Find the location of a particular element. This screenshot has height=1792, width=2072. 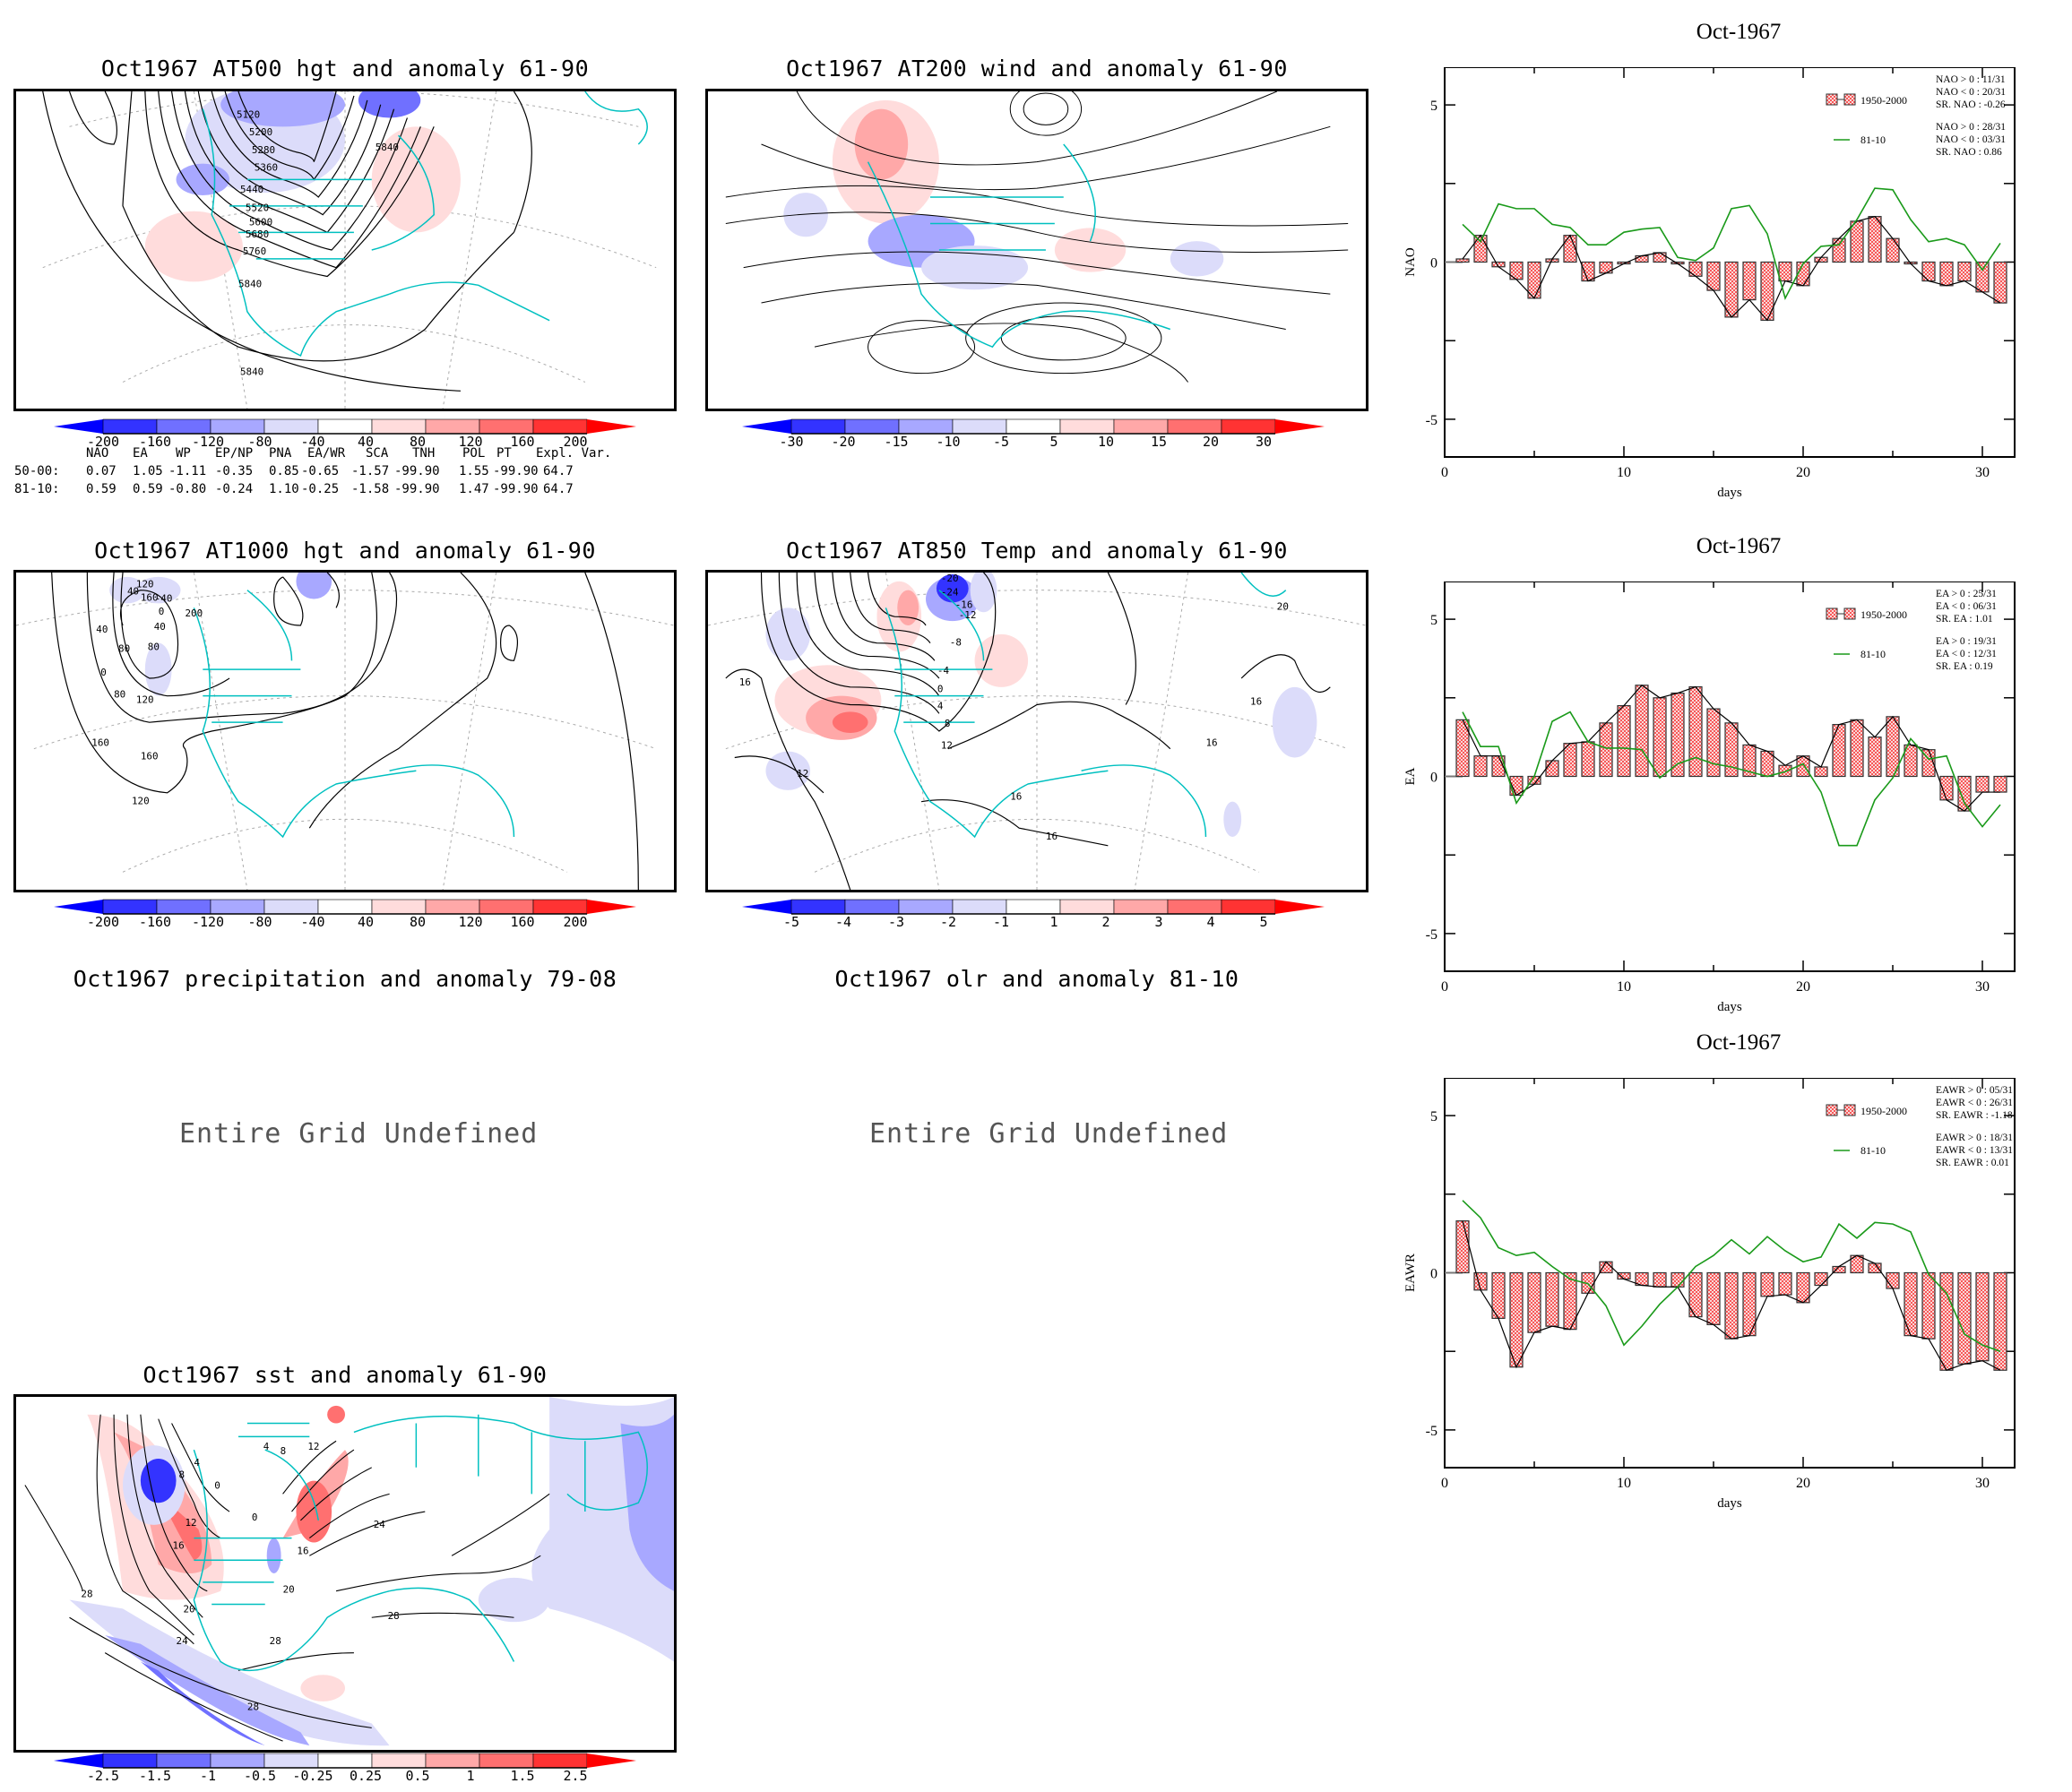

contour-label: 200 is located at coordinates (194, 613).